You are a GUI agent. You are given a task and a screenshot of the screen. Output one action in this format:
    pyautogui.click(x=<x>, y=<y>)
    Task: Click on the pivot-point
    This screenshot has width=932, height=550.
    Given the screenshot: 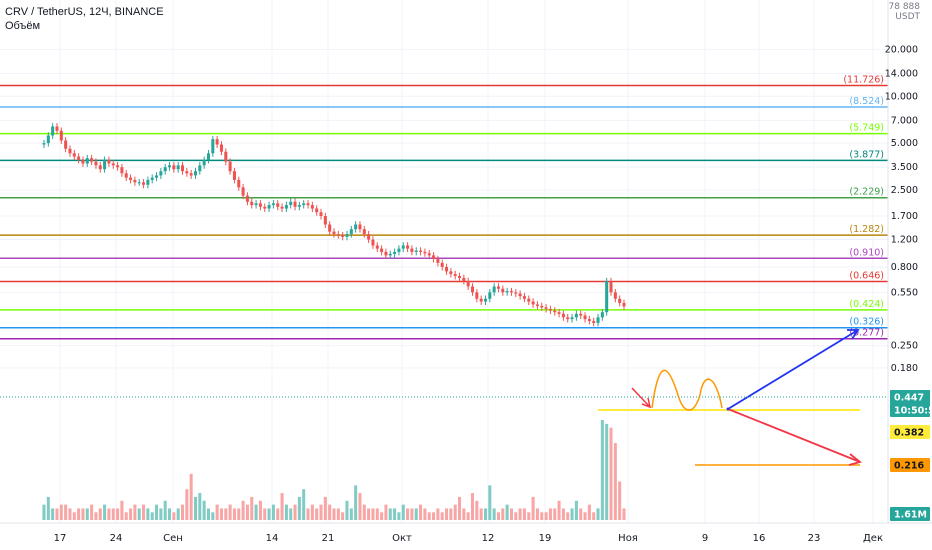 What is the action you would take?
    pyautogui.click(x=728, y=409)
    